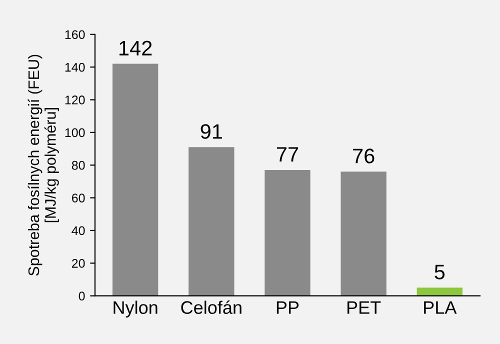 Image resolution: width=500 pixels, height=344 pixels. What do you see at coordinates (43, 165) in the screenshot?
I see `y-axis-title: Spotreba fosílnych energií (FEU) [MJ/kg polyméru]` at bounding box center [43, 165].